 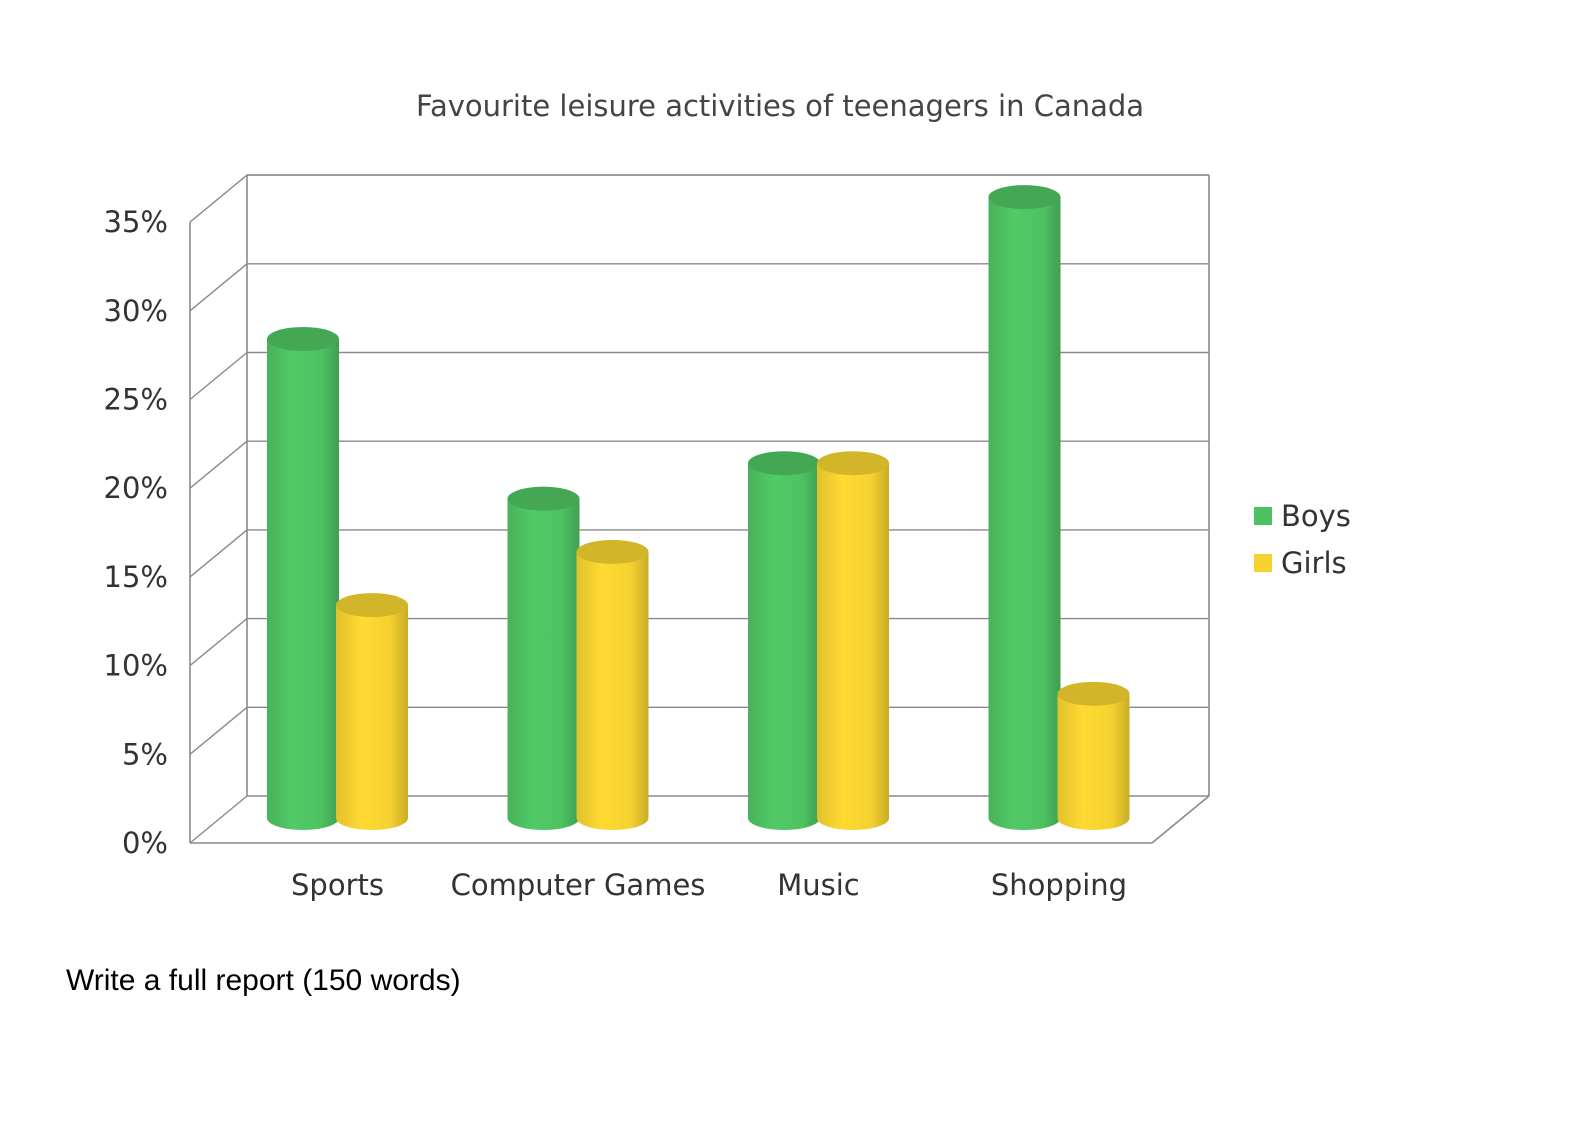 What do you see at coordinates (136, 311) in the screenshot?
I see `y-tick-label: 30%` at bounding box center [136, 311].